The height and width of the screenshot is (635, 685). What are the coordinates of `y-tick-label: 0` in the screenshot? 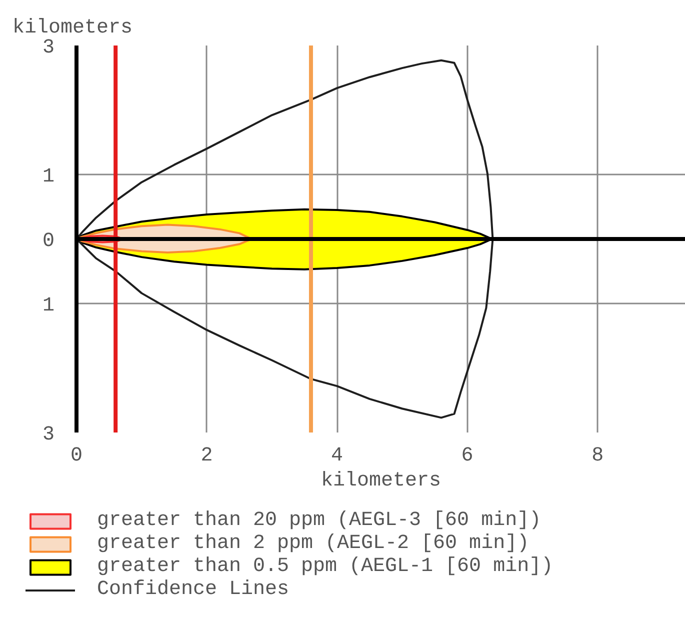 It's located at (48, 241).